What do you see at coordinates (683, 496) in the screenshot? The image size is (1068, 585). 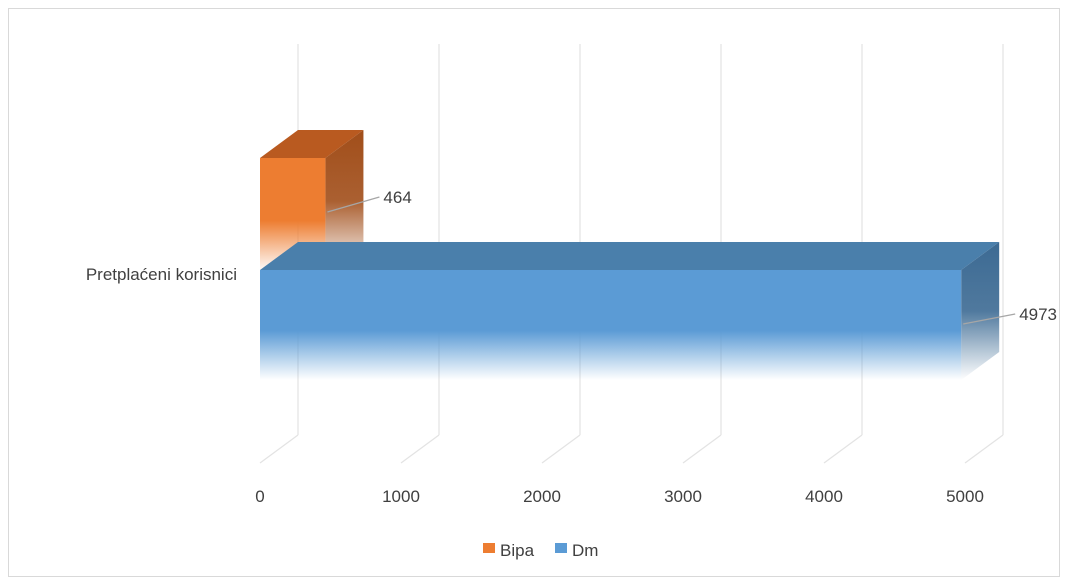 I see `x-tick-label: 3000` at bounding box center [683, 496].